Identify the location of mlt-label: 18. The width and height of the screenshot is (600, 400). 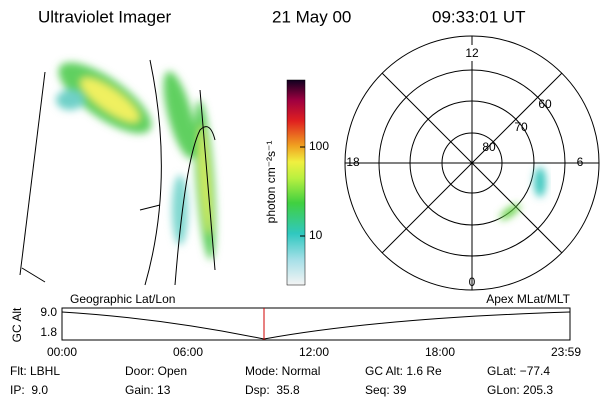
(353, 162).